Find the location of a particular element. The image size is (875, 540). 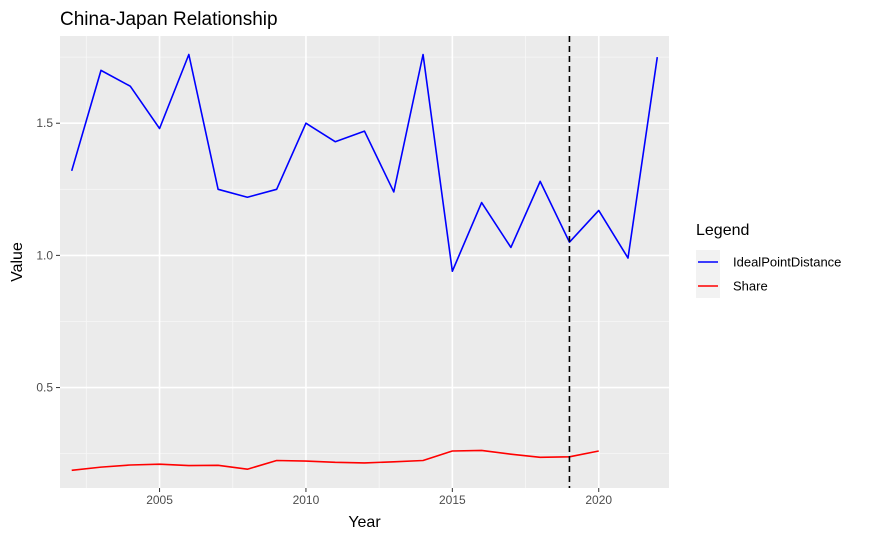

legend-title: Legend is located at coordinates (722, 230).